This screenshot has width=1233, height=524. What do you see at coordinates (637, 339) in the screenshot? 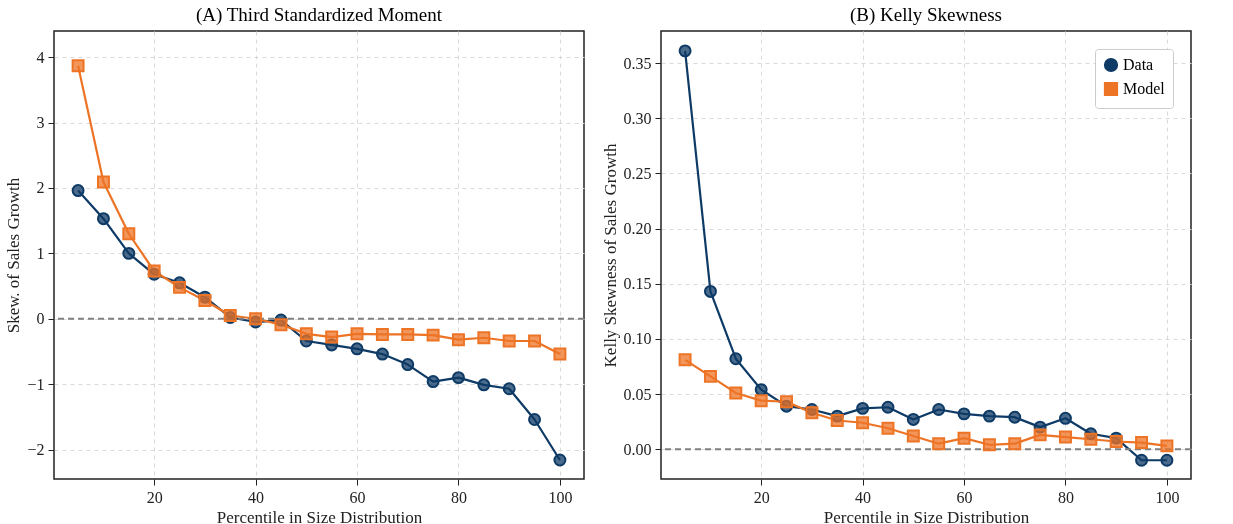
I see `y-tick-label: 0.10` at bounding box center [637, 339].